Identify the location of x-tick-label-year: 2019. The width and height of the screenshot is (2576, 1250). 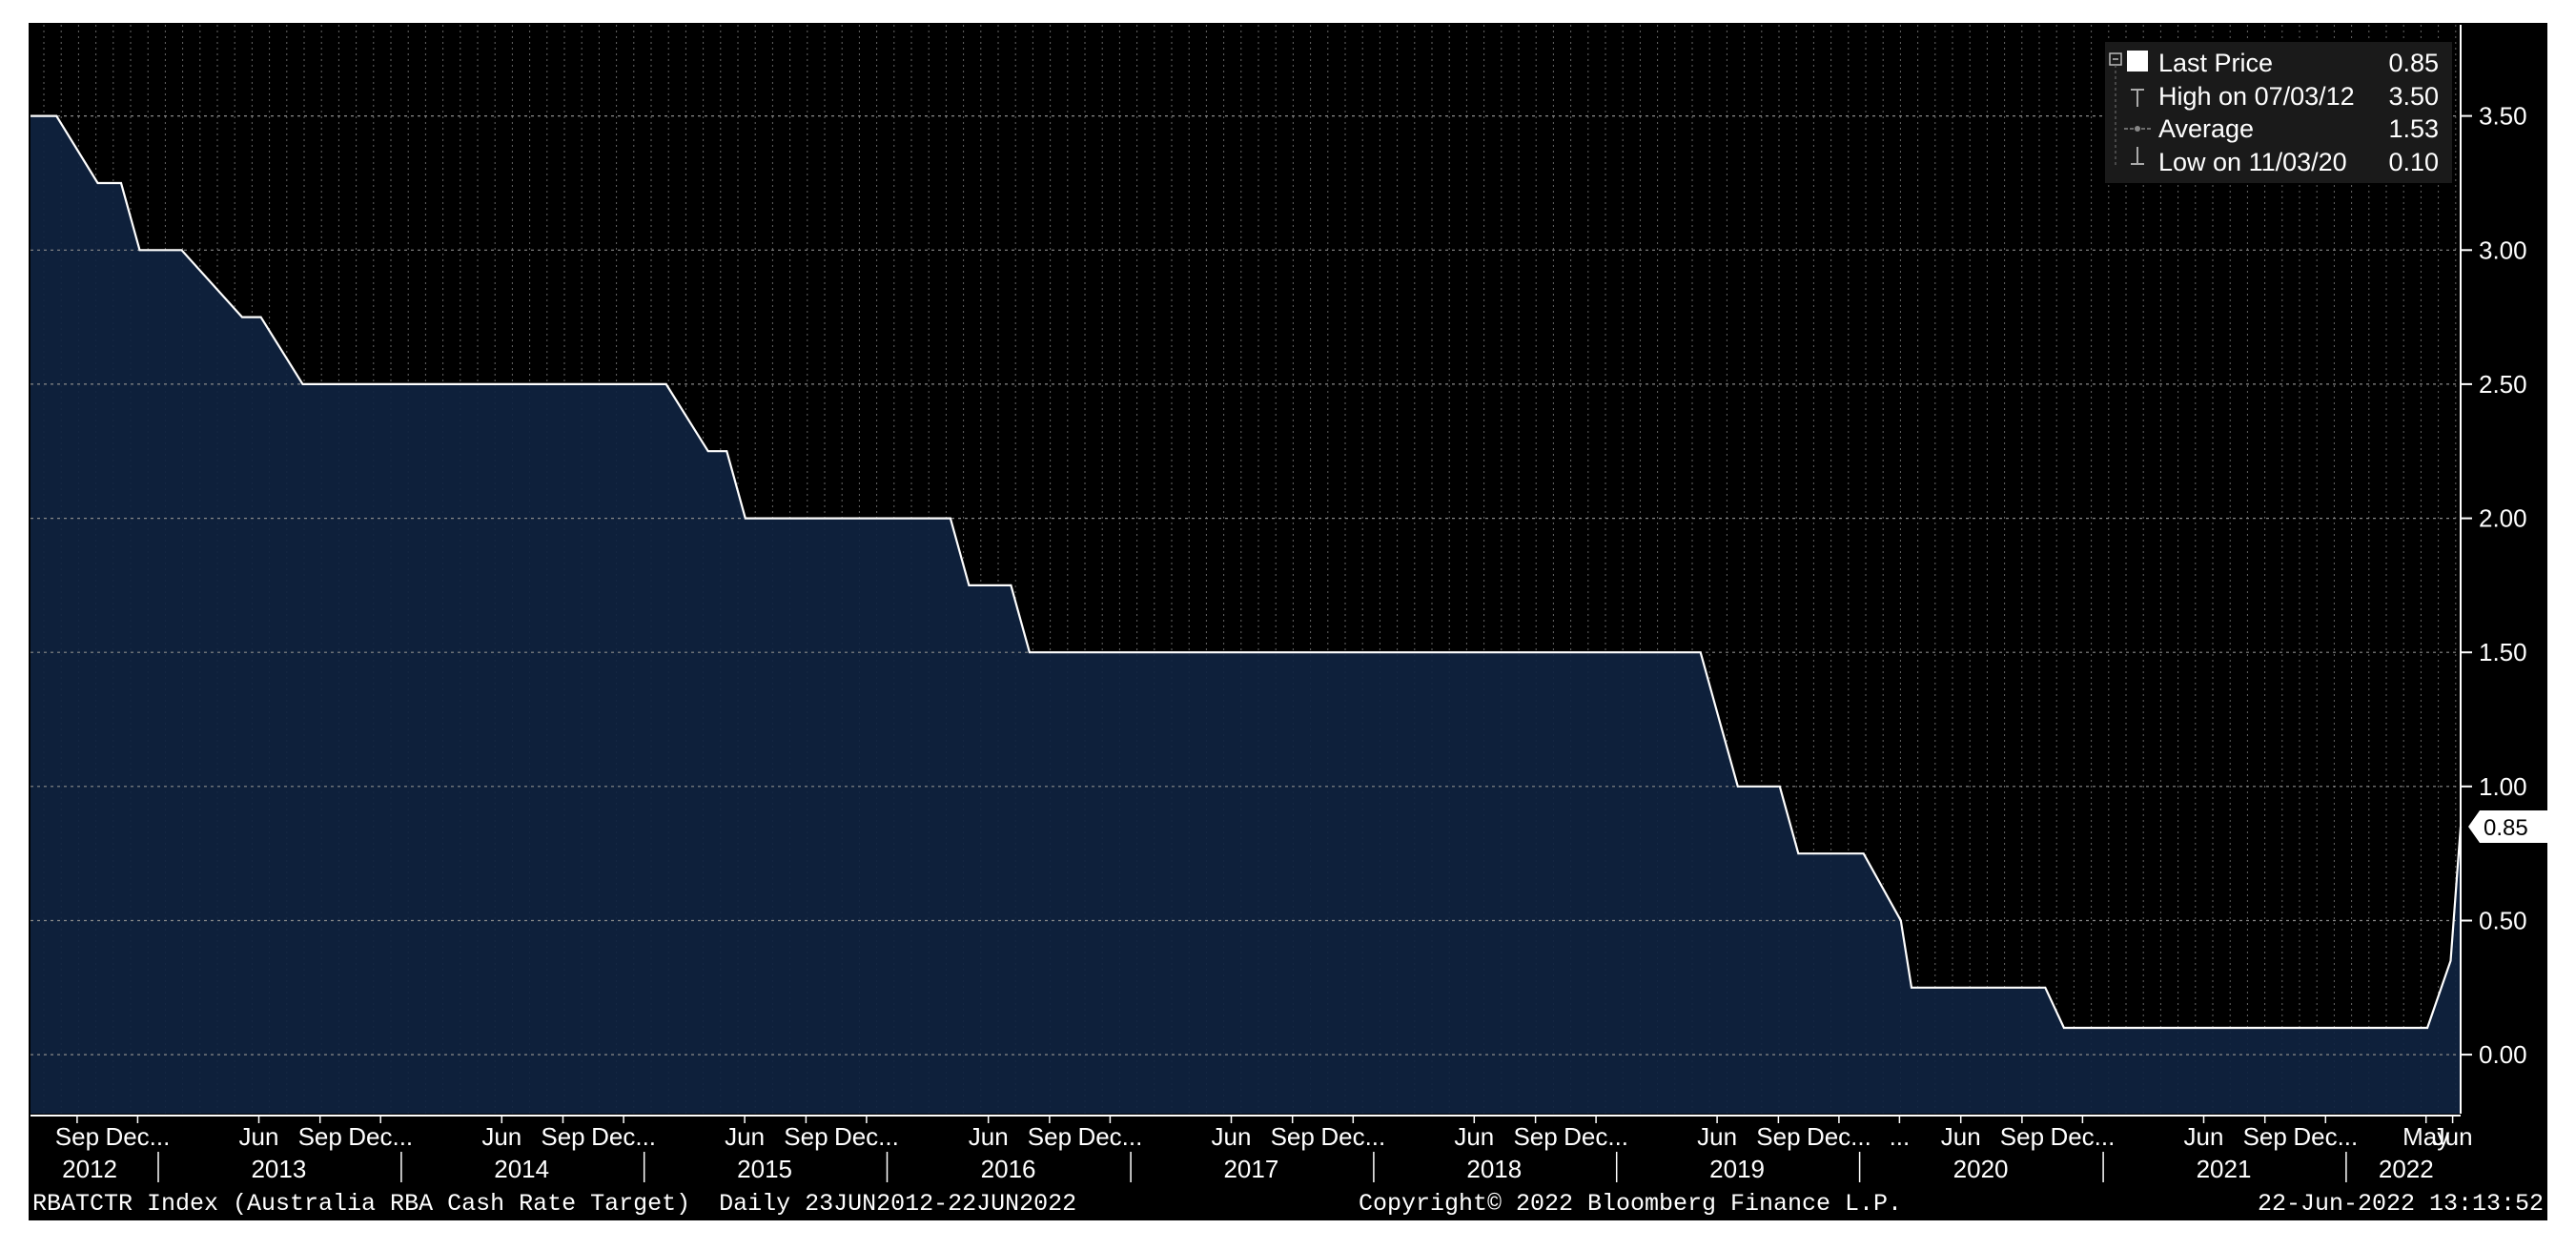
(1737, 1169).